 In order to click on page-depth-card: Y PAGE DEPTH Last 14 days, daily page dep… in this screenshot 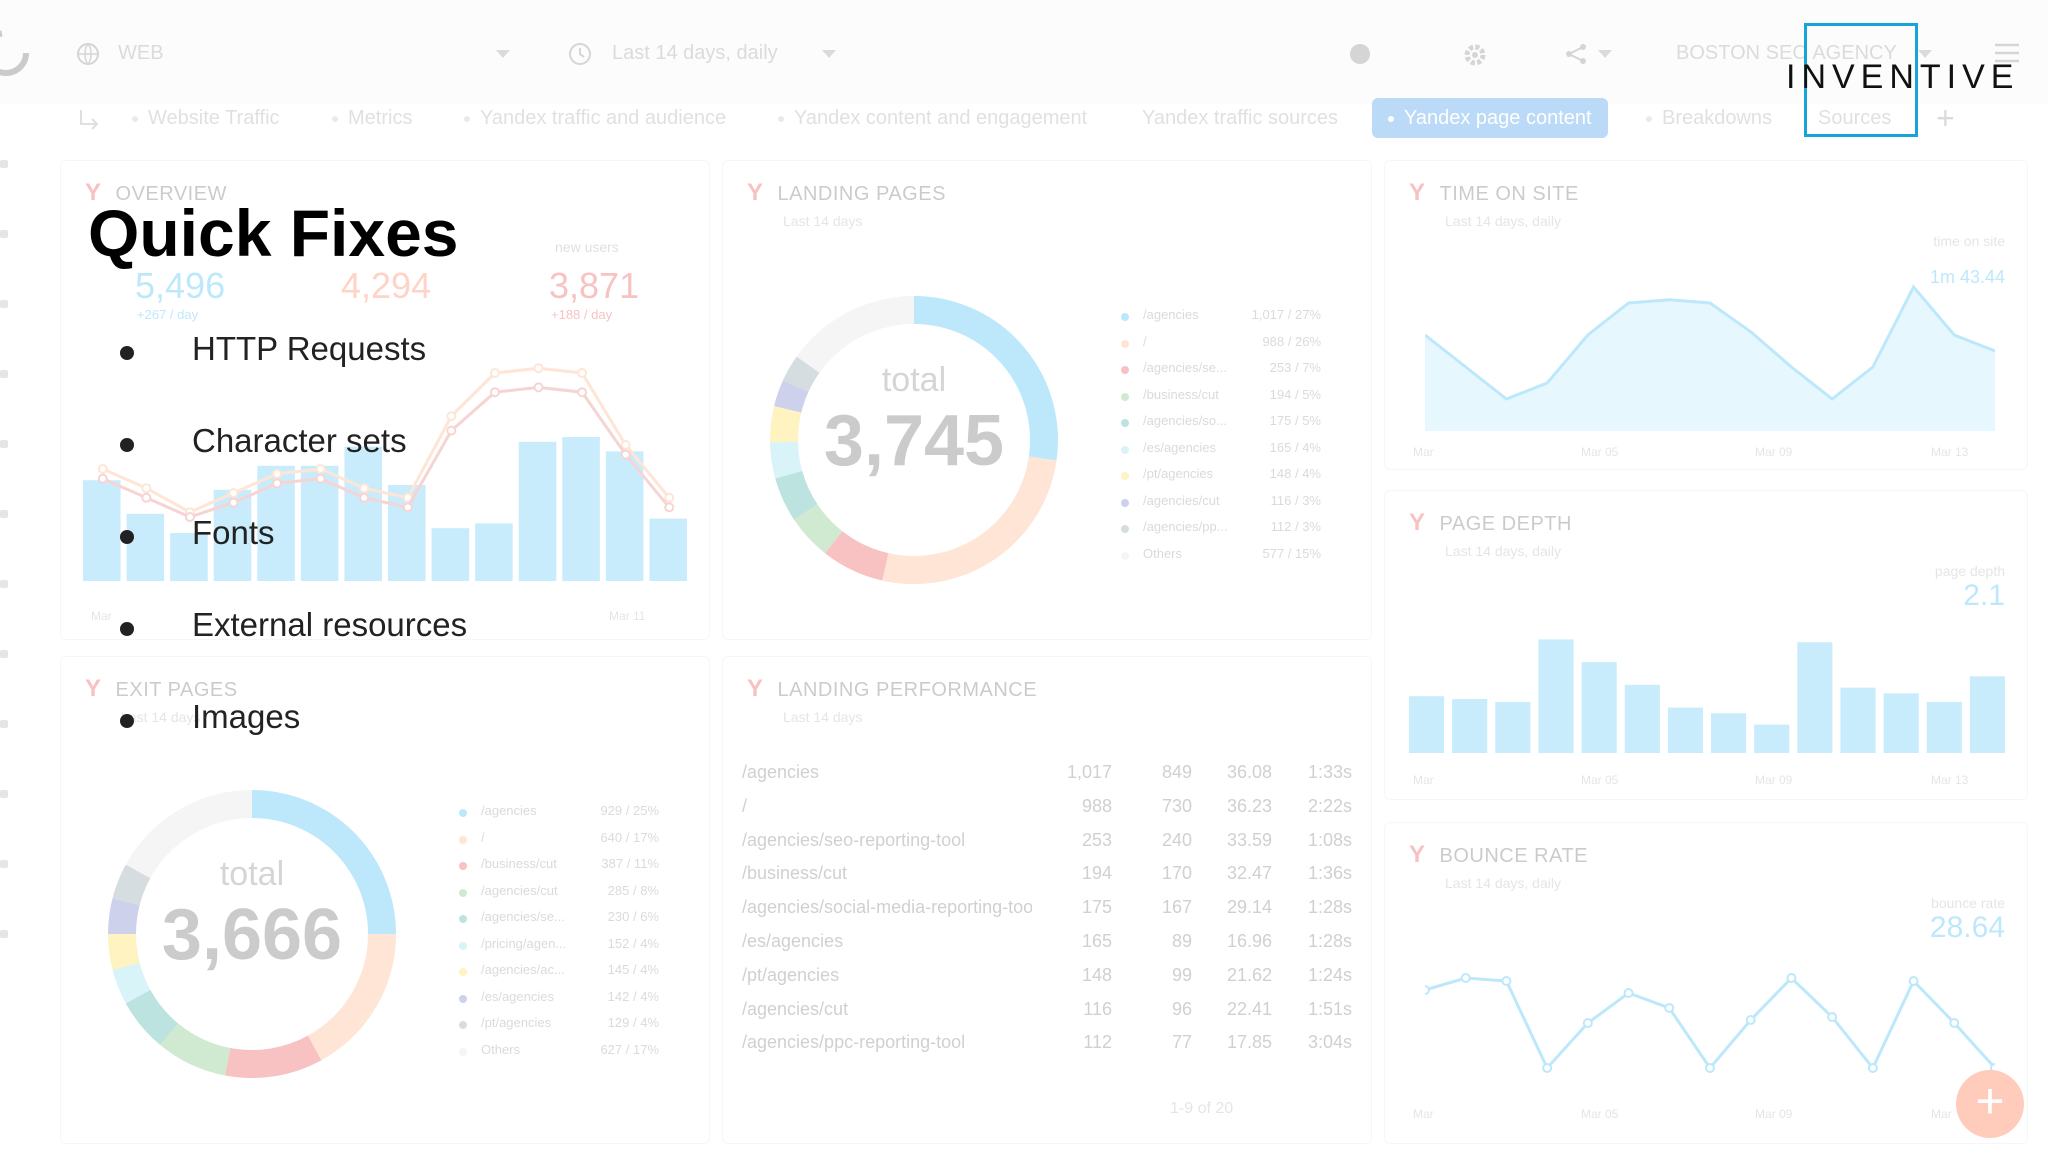, I will do `click(1706, 645)`.